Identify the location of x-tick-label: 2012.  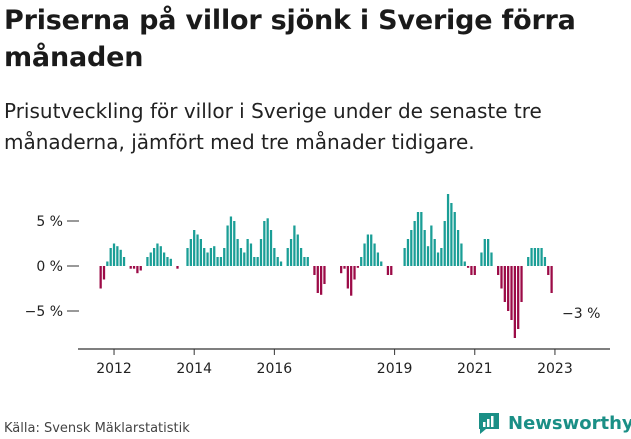
(114, 369).